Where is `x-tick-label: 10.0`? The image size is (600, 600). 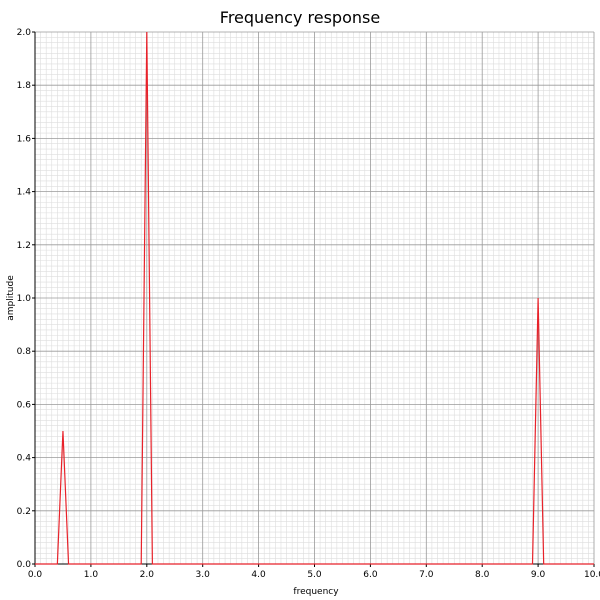
x-tick-label: 10.0 is located at coordinates (592, 575).